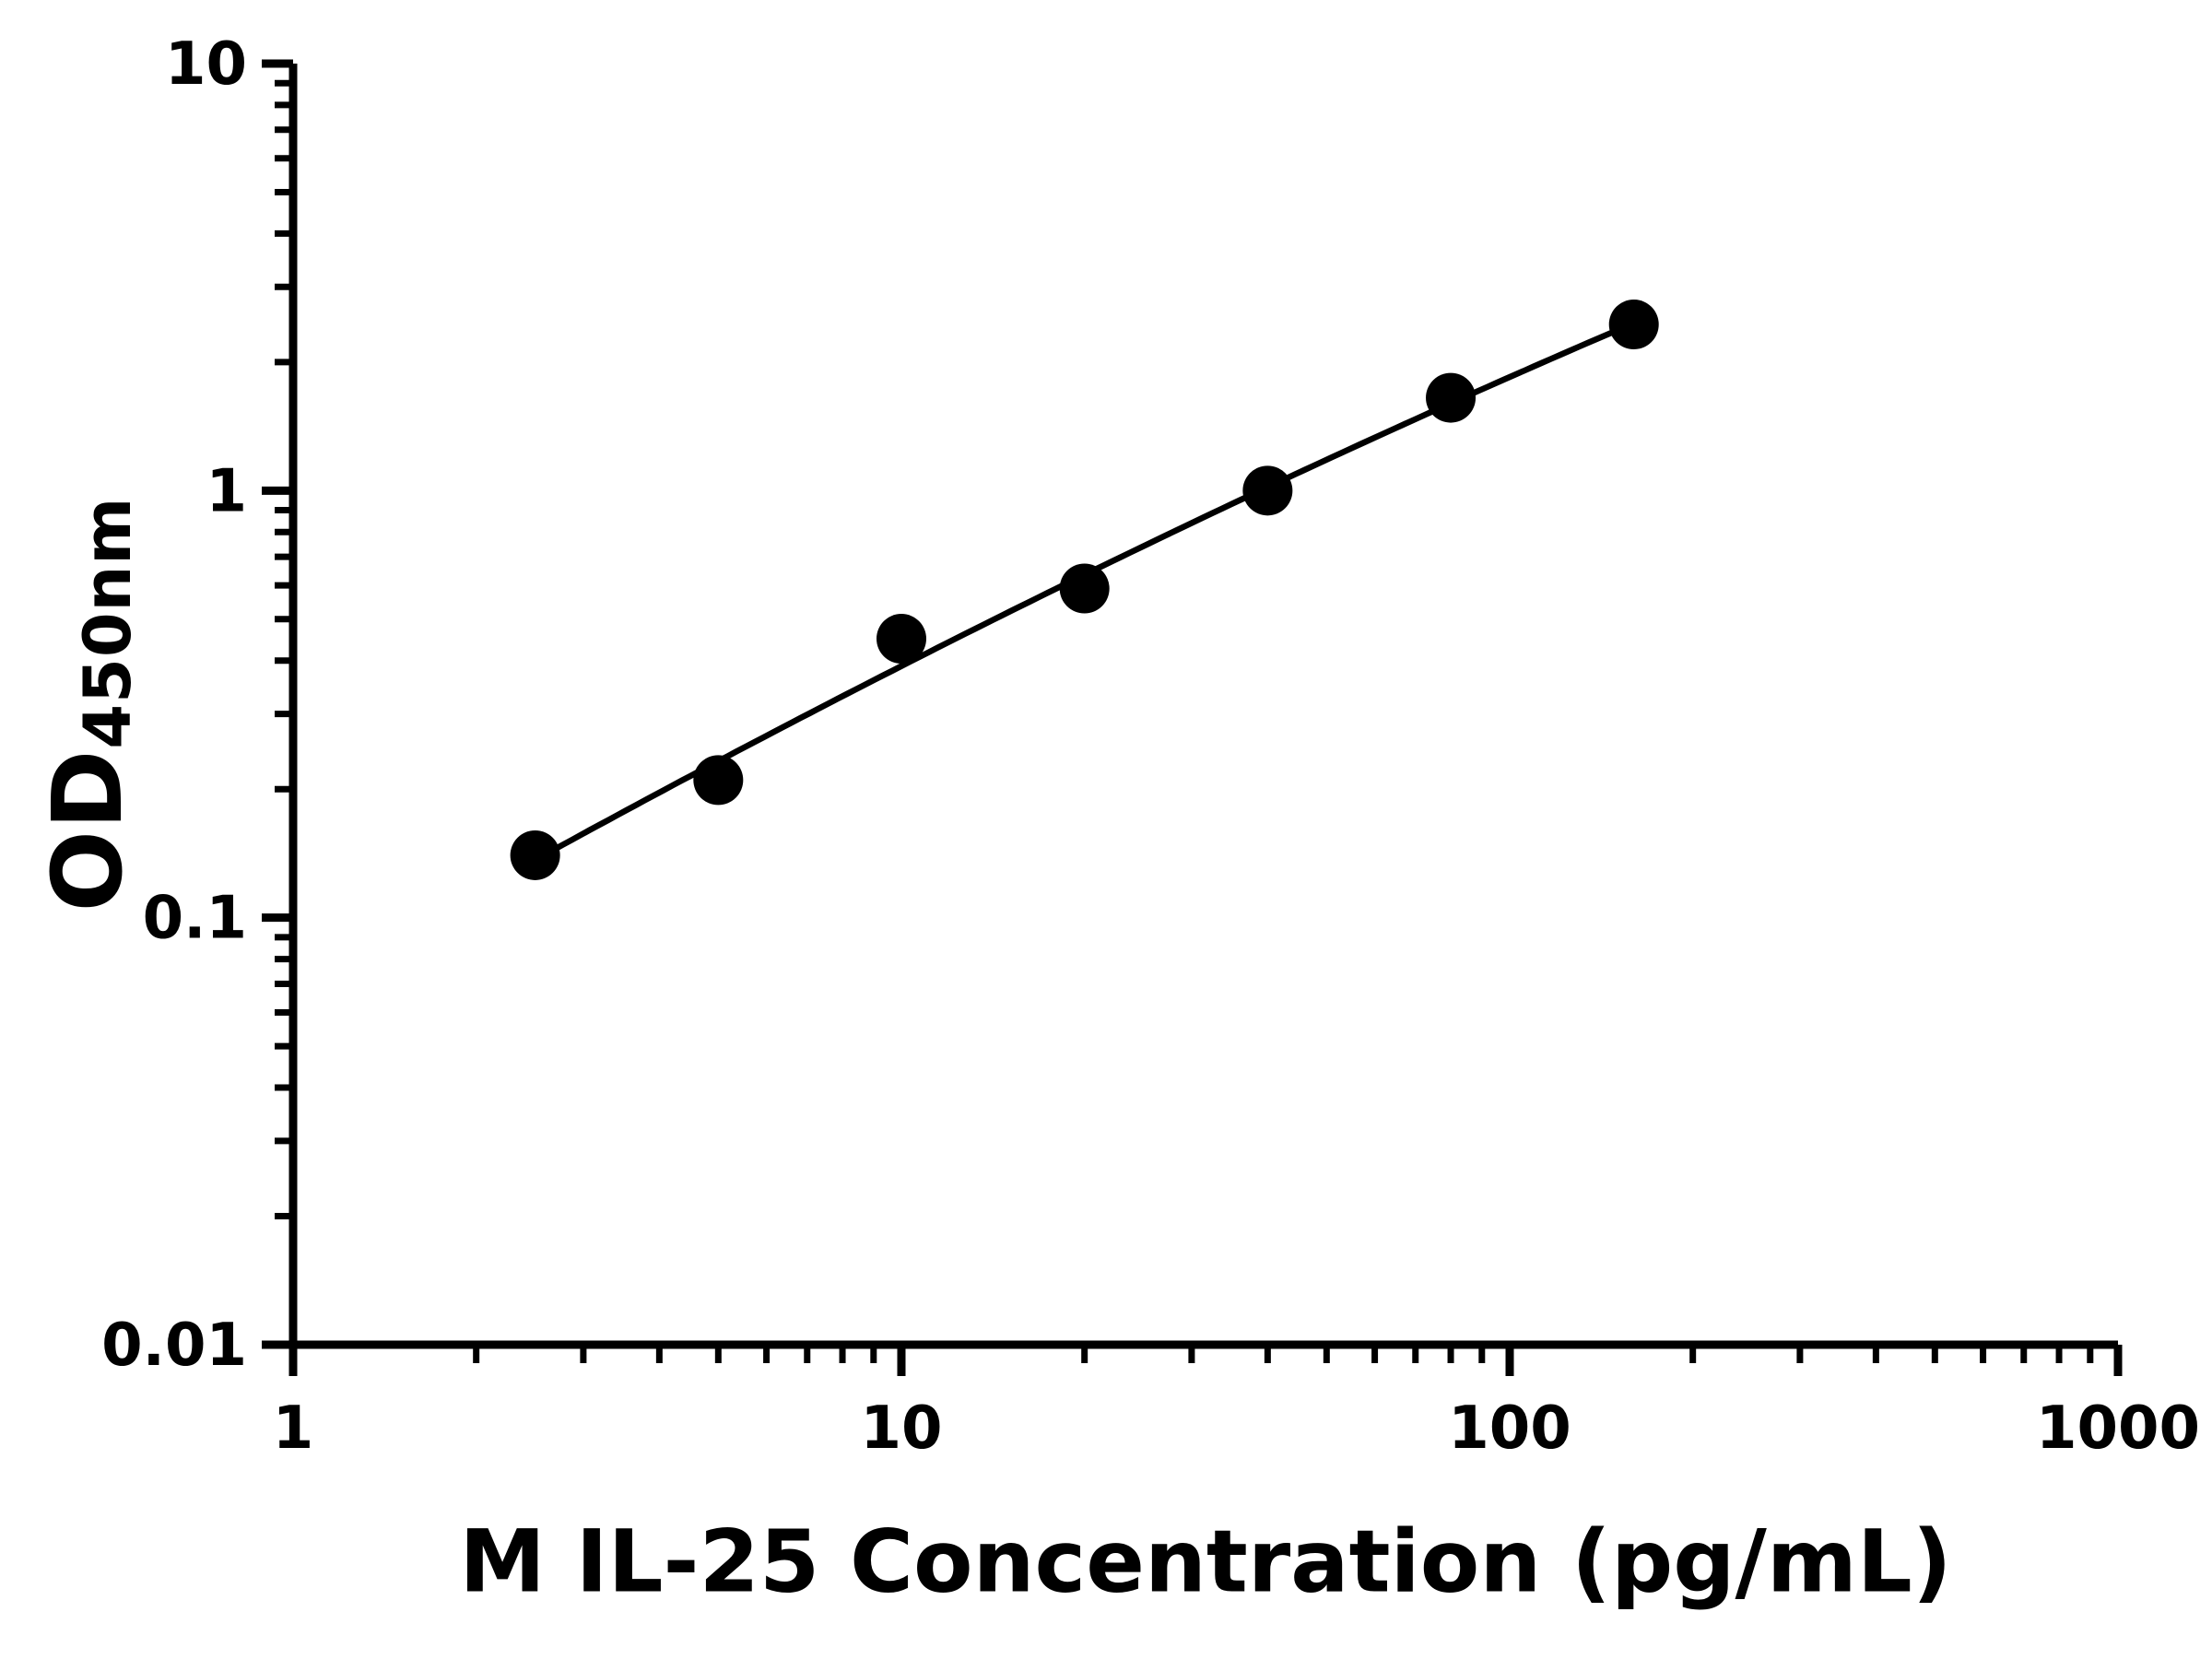  Describe the element at coordinates (195, 919) in the screenshot. I see `y-tick-label: 0.1` at that location.